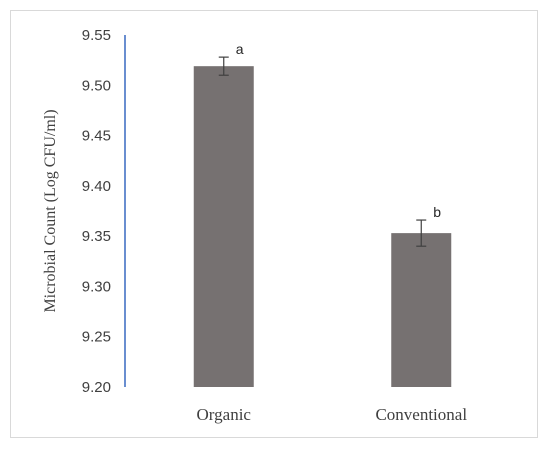  What do you see at coordinates (96, 35) in the screenshot?
I see `y-tick-label: 9.55` at bounding box center [96, 35].